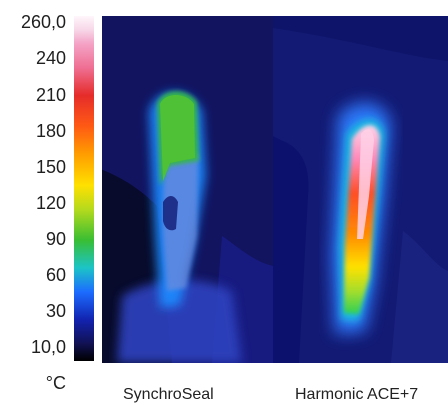 Image resolution: width=448 pixels, height=405 pixels. What do you see at coordinates (50, 58) in the screenshot?
I see `scale-tick-240: 240` at bounding box center [50, 58].